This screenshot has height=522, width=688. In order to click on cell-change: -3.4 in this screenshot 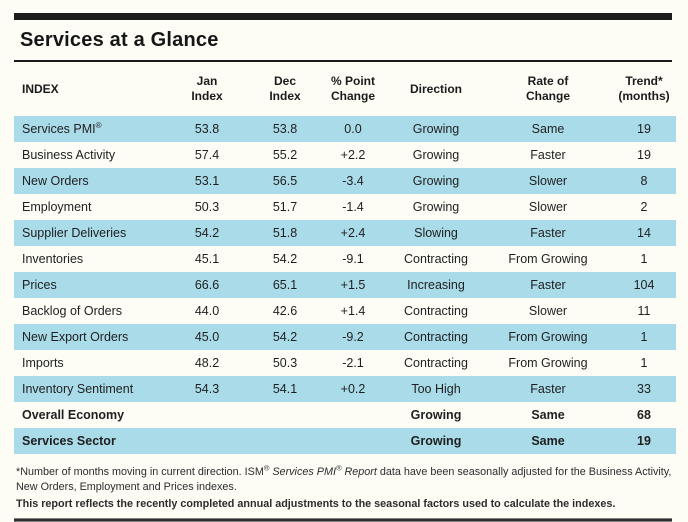, I will do `click(353, 181)`.